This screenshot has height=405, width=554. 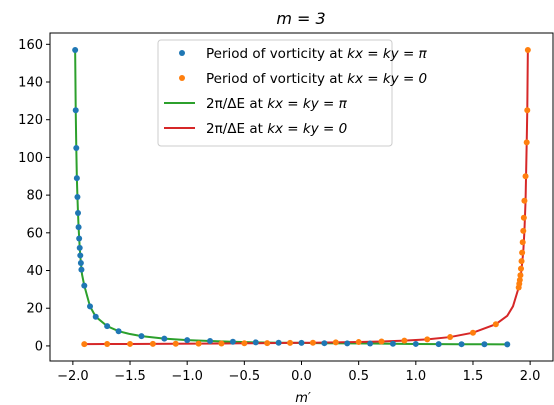 What do you see at coordinates (300, 18) in the screenshot?
I see `chart-title: m = 3` at bounding box center [300, 18].